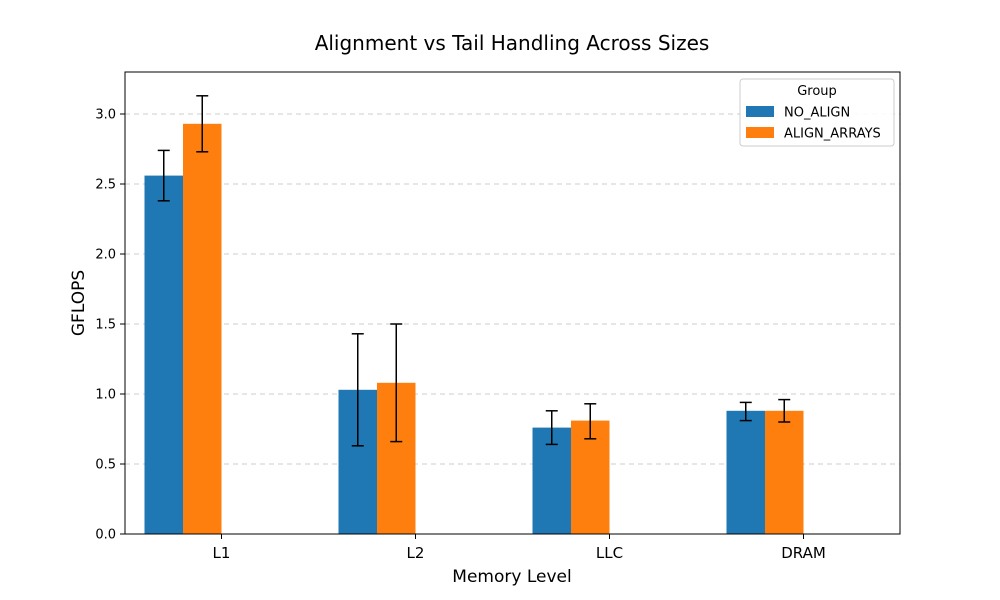 This screenshot has width=1000, height=600. Describe the element at coordinates (609, 553) in the screenshot. I see `x-tick-label: LLC` at that location.